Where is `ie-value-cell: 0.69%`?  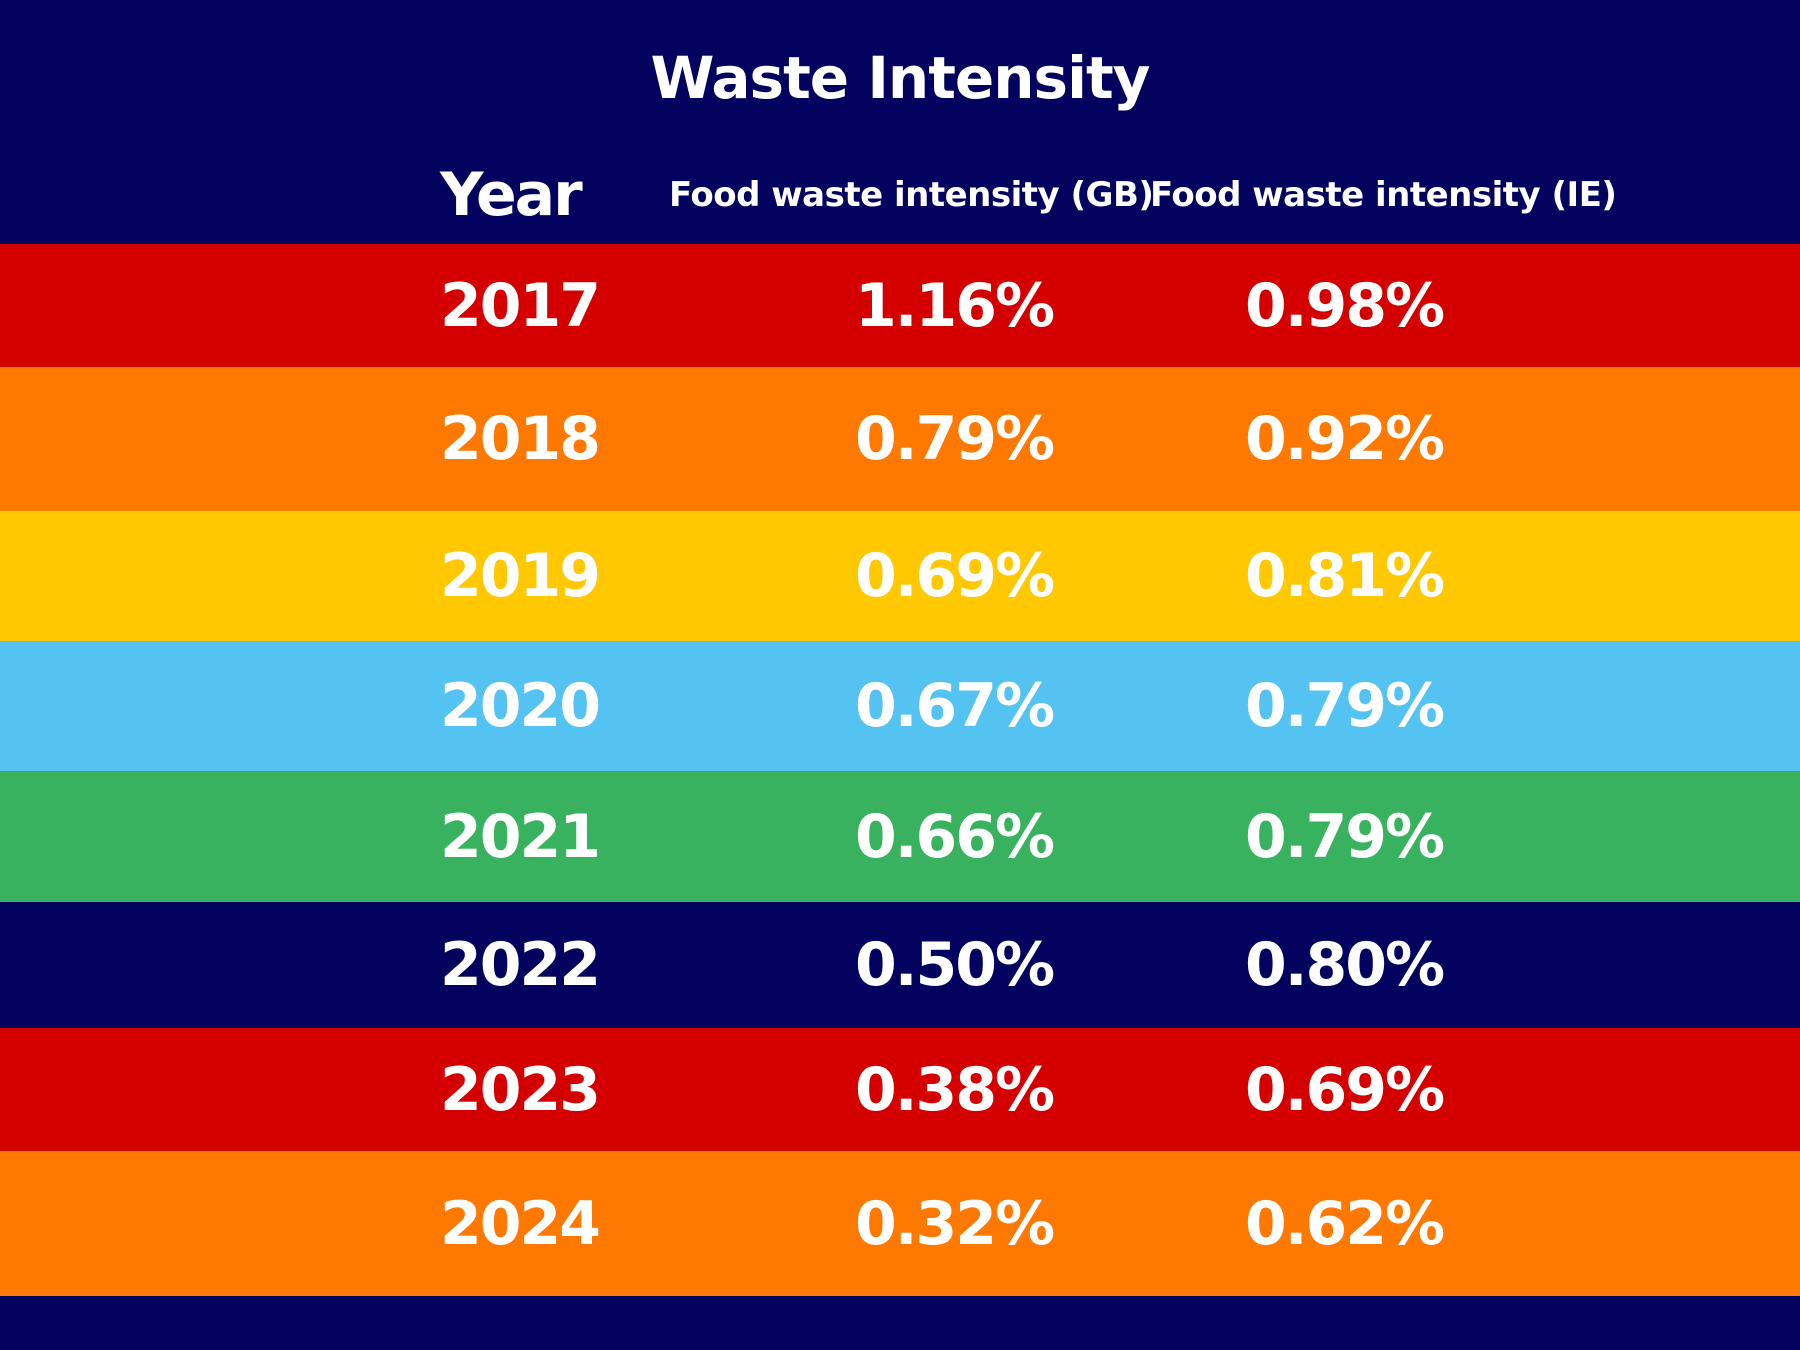
ie-value-cell: 0.69% is located at coordinates (1345, 1089).